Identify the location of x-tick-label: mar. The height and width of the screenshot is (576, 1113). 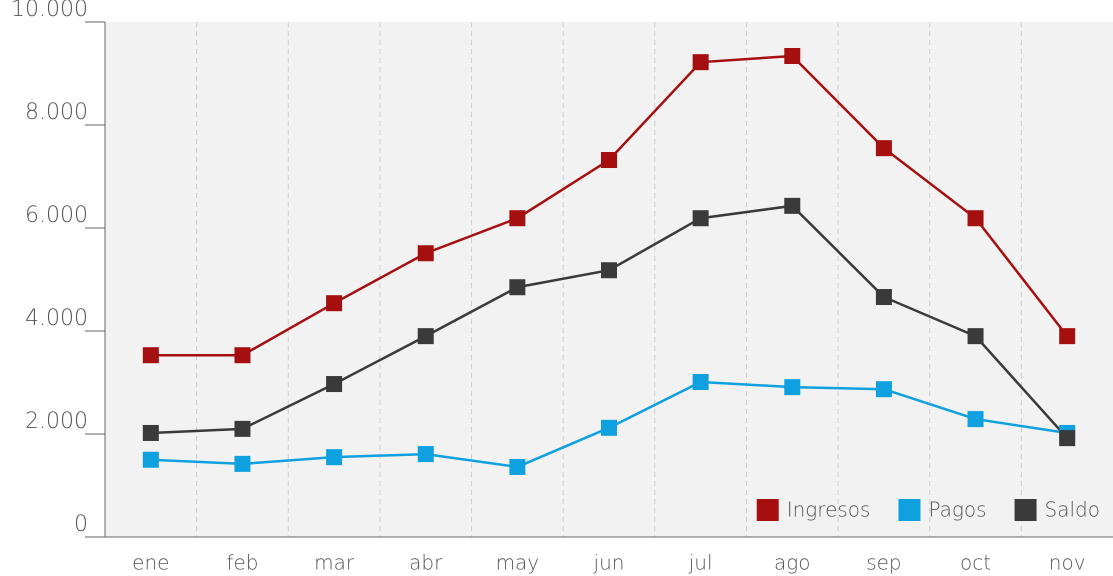
(334, 563).